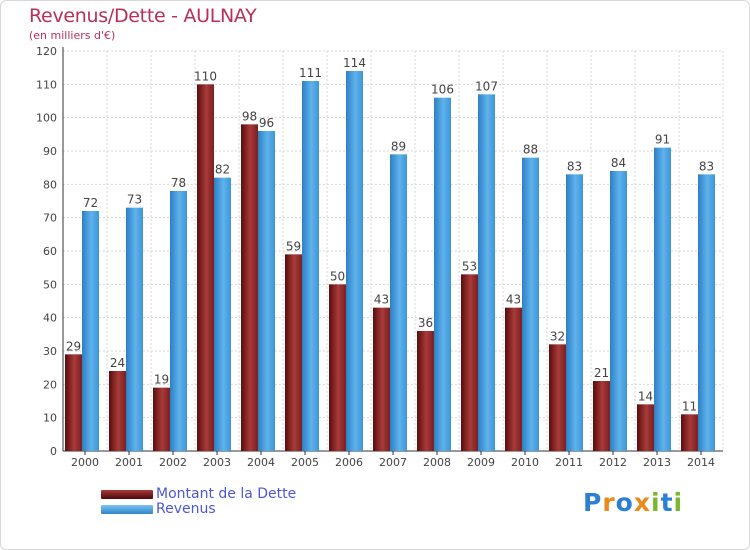 Image resolution: width=750 pixels, height=550 pixels. I want to click on data-label-revenus: 78, so click(178, 183).